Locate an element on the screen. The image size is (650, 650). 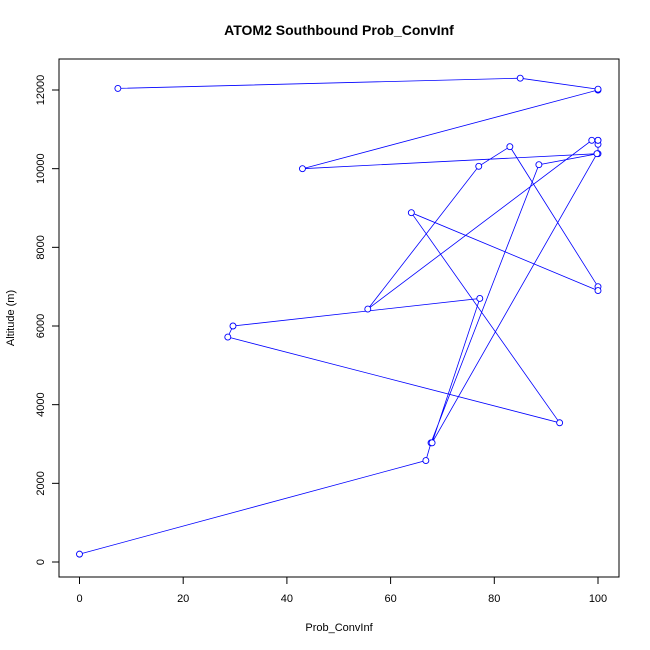
chart-title: ATOM2 Southbound Prob_ConvInf is located at coordinates (339, 30).